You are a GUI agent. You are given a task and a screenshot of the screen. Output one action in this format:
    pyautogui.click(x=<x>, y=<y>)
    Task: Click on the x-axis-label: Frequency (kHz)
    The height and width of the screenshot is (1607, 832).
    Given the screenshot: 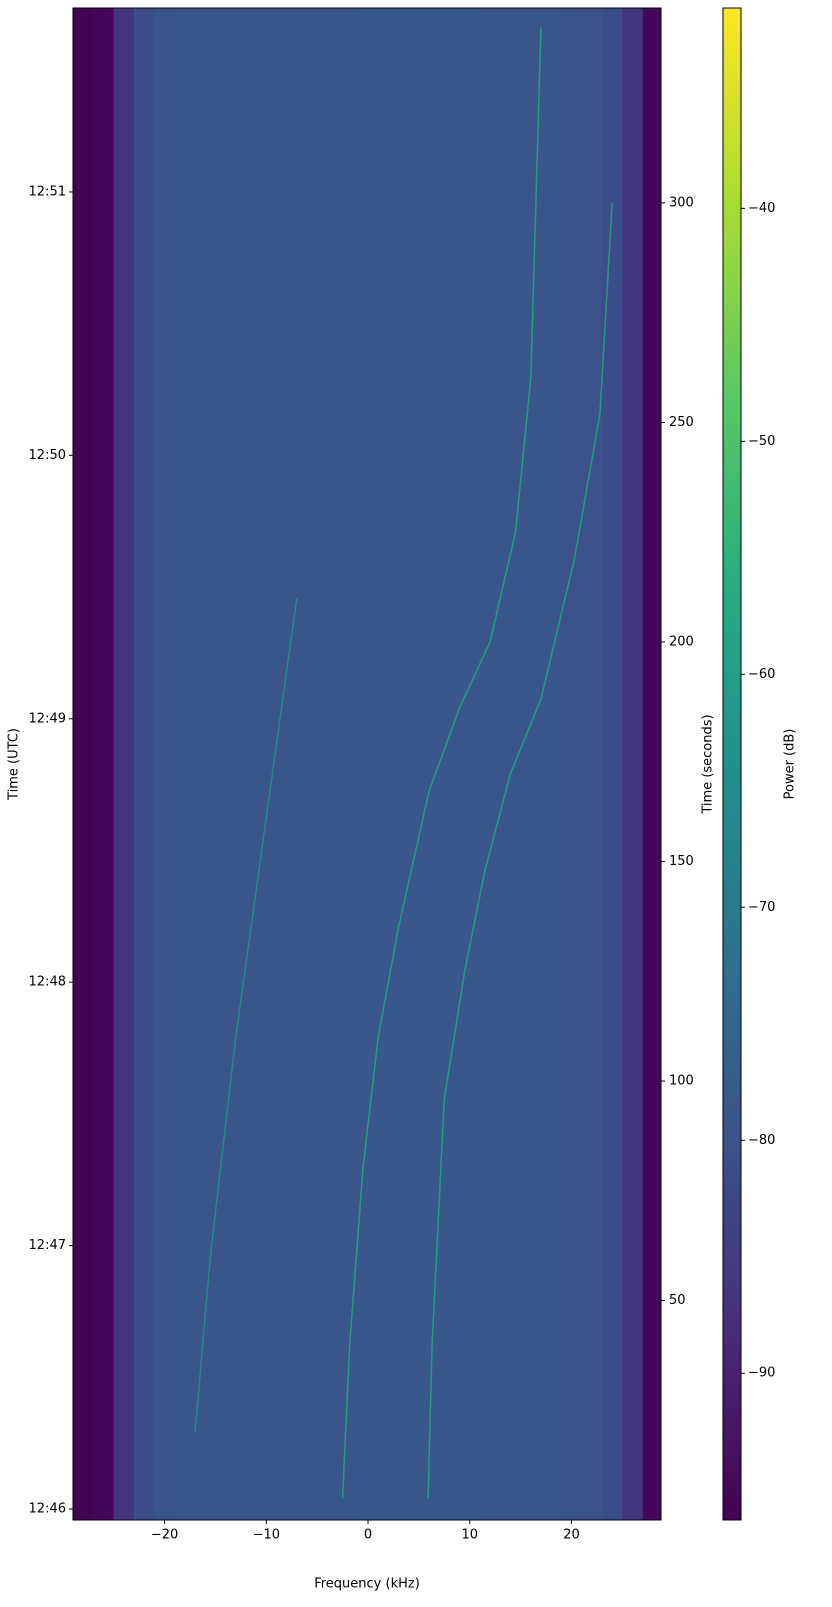 What is the action you would take?
    pyautogui.click(x=367, y=1584)
    